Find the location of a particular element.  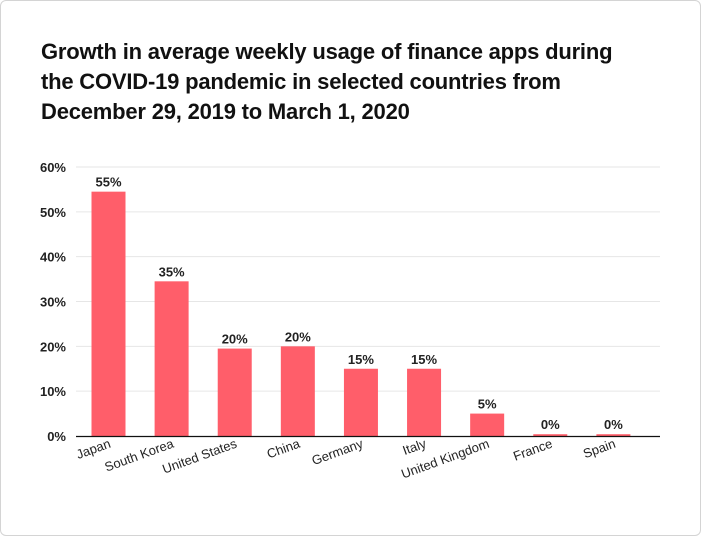

y-tick-label: 60% is located at coordinates (53, 167).